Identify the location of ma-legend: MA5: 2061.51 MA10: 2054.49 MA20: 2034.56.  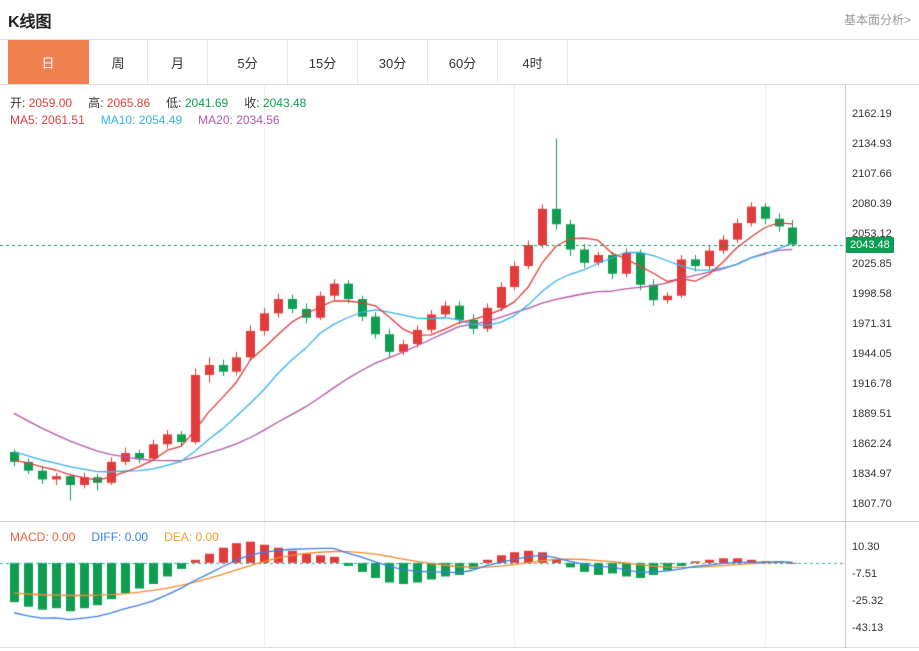
(145, 120).